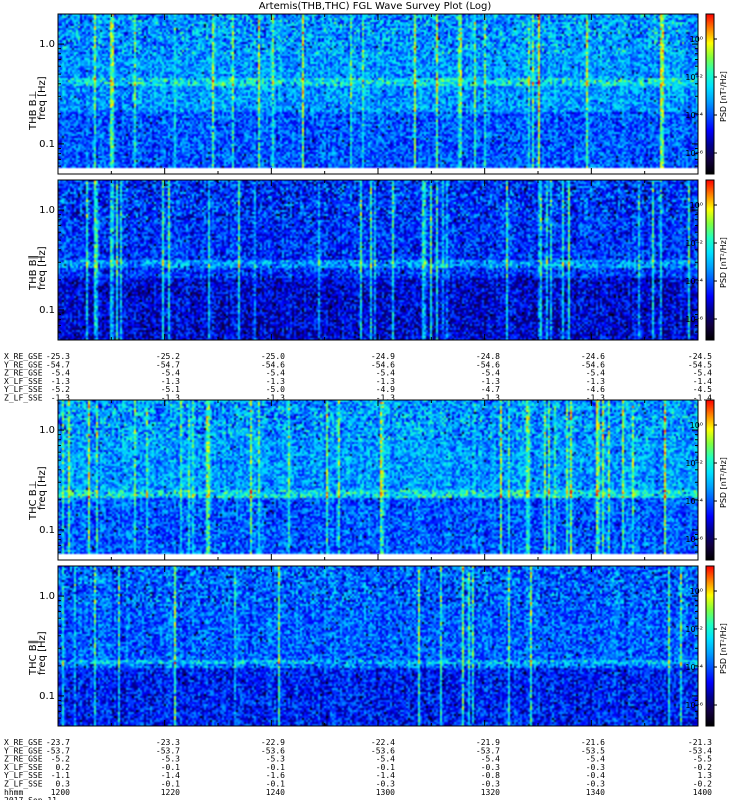 Image resolution: width=750 pixels, height=800 pixels. I want to click on orbit-value: -4.7, so click(490, 389).